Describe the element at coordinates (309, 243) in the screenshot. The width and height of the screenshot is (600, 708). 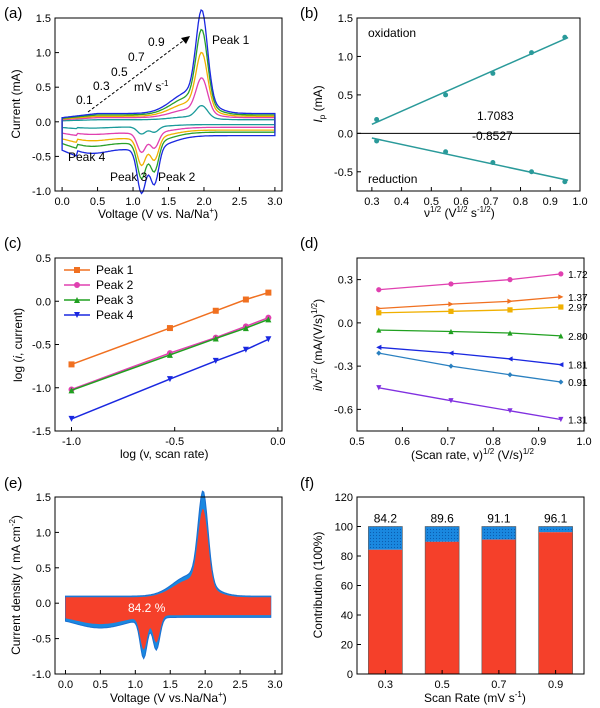
I see `panel-label-d: (d)` at that location.